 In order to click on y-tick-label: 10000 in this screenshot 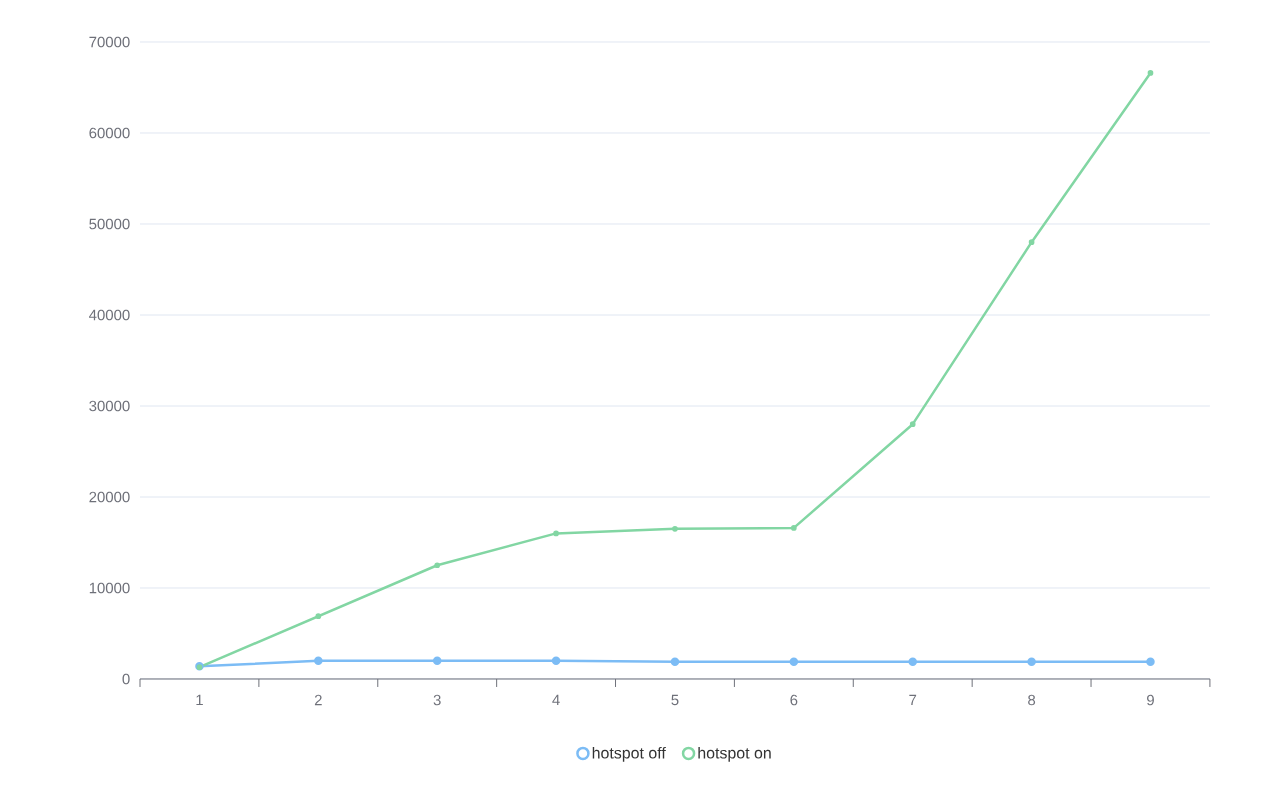, I will do `click(109, 588)`.